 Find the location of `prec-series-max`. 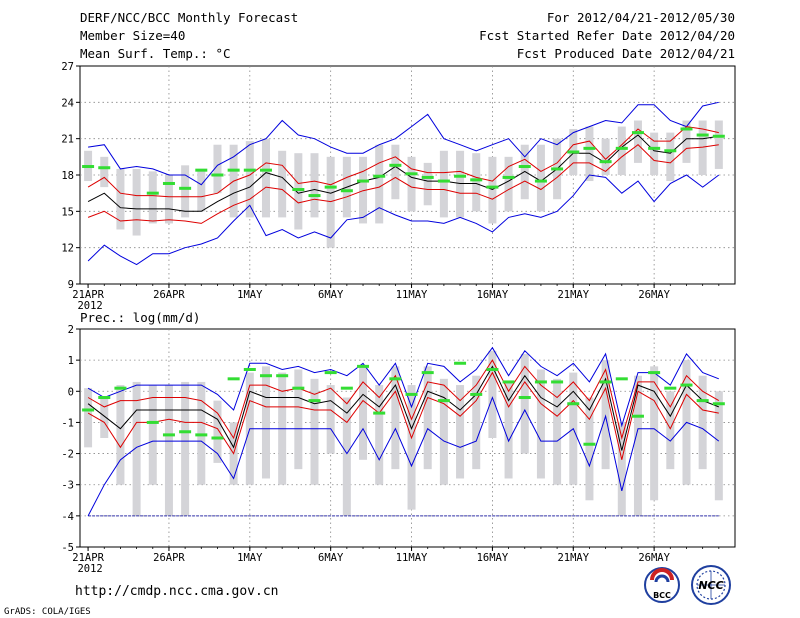

prec-series-max is located at coordinates (403, 387).